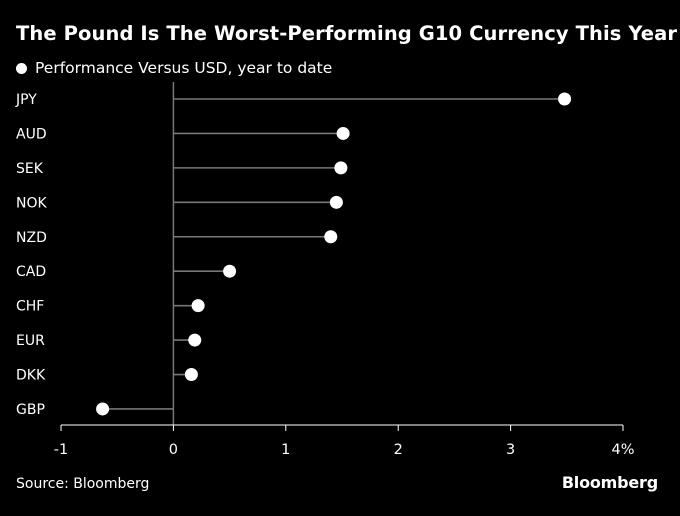  I want to click on source-note: Source: Bloomberg, so click(83, 484).